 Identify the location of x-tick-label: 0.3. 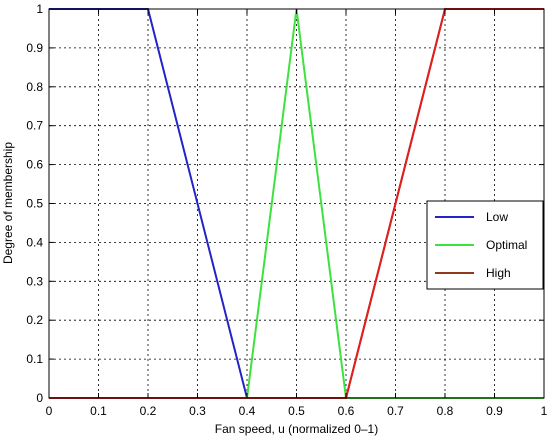
(197, 411).